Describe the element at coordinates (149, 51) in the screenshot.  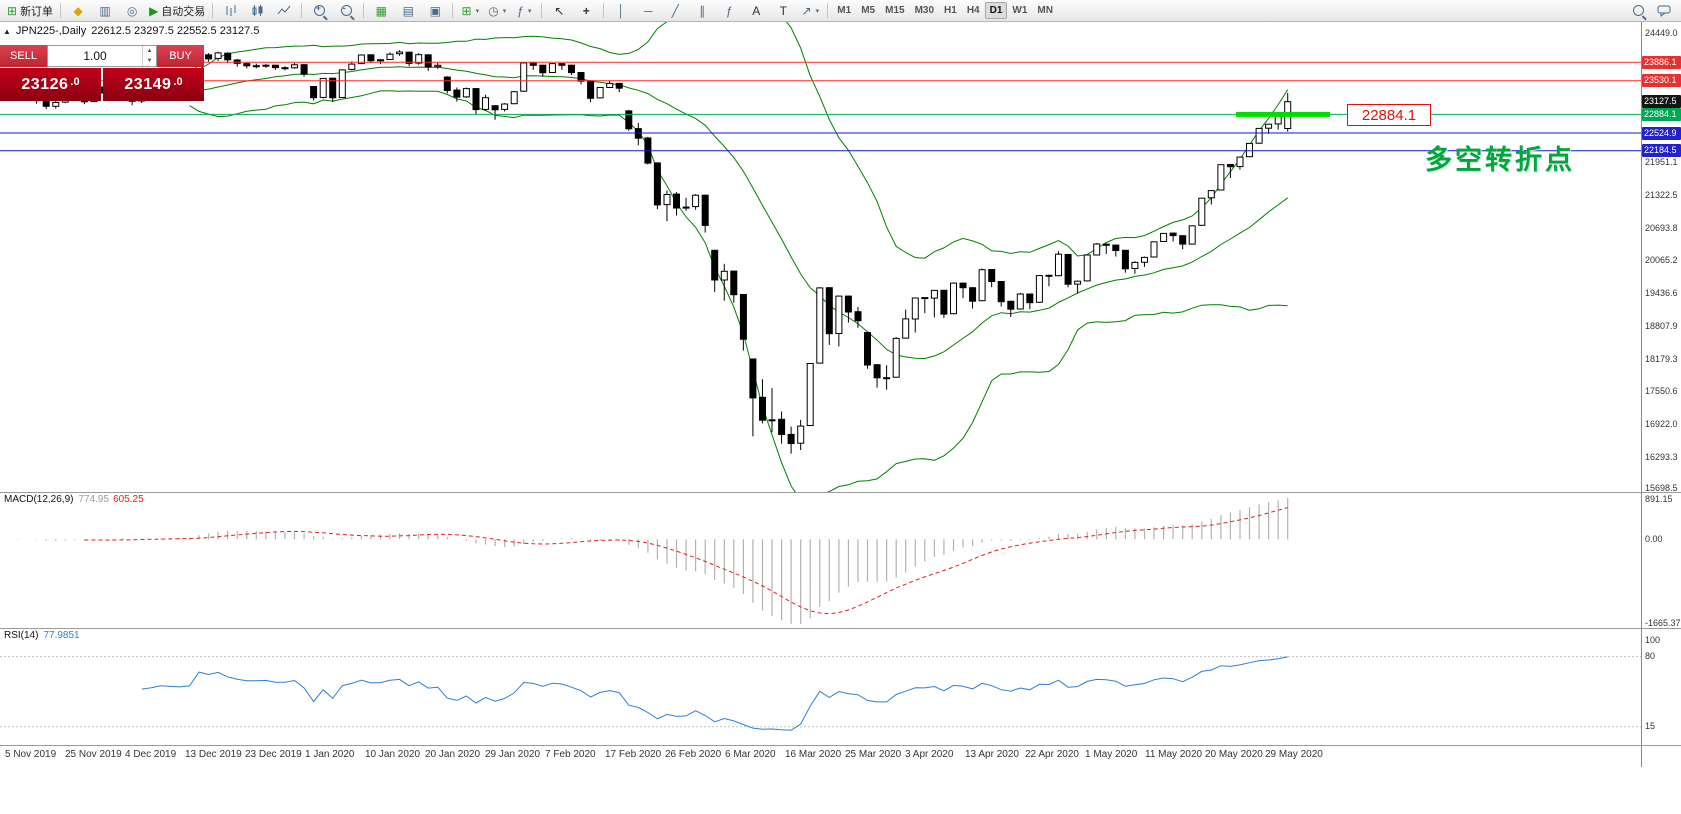
I see `volume-up-button: ▲` at that location.